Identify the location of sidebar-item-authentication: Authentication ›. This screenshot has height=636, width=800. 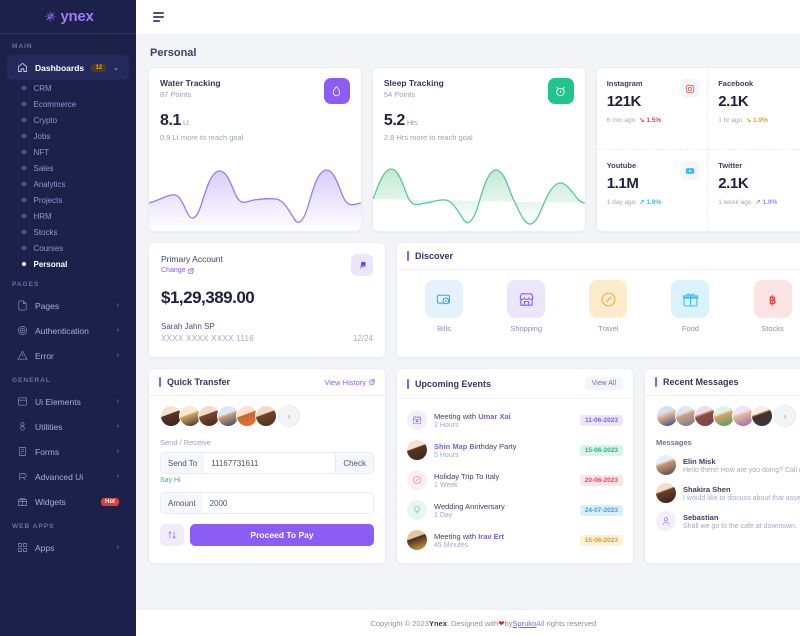
(68, 330).